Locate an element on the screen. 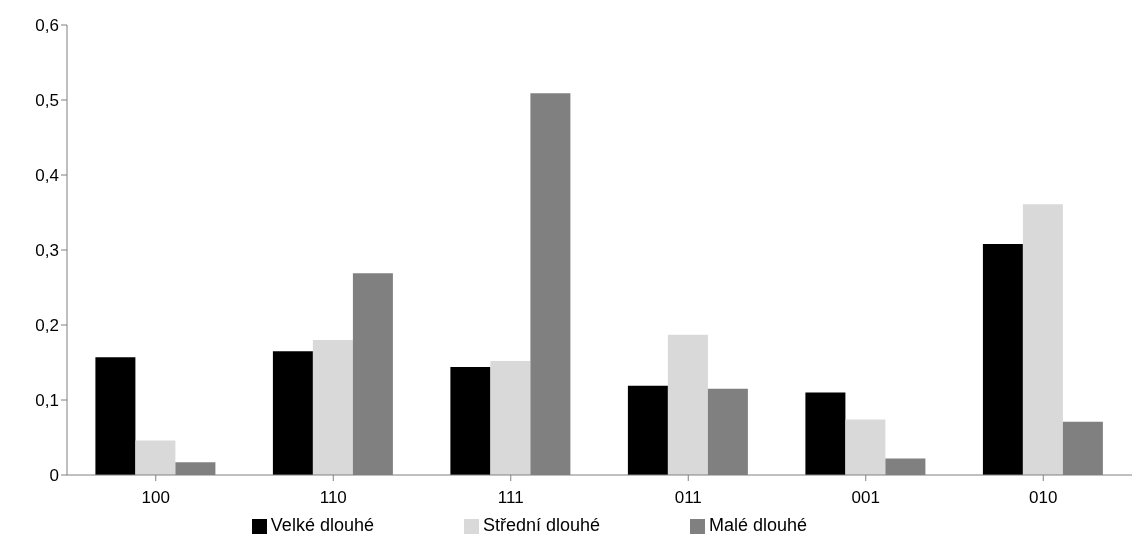 Image resolution: width=1140 pixels, height=544 pixels. x-tick-label: 011 is located at coordinates (688, 498).